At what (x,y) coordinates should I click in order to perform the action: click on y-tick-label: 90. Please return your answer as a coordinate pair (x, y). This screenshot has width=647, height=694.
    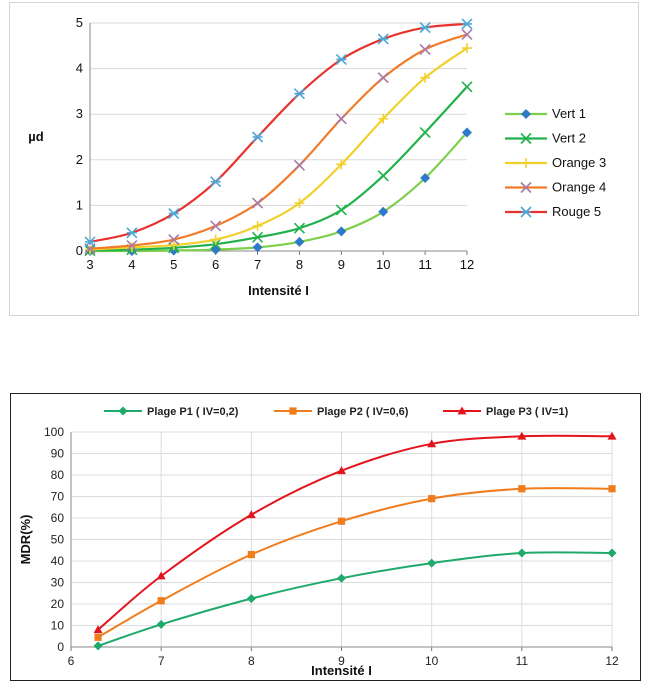
    Looking at the image, I should click on (58, 454).